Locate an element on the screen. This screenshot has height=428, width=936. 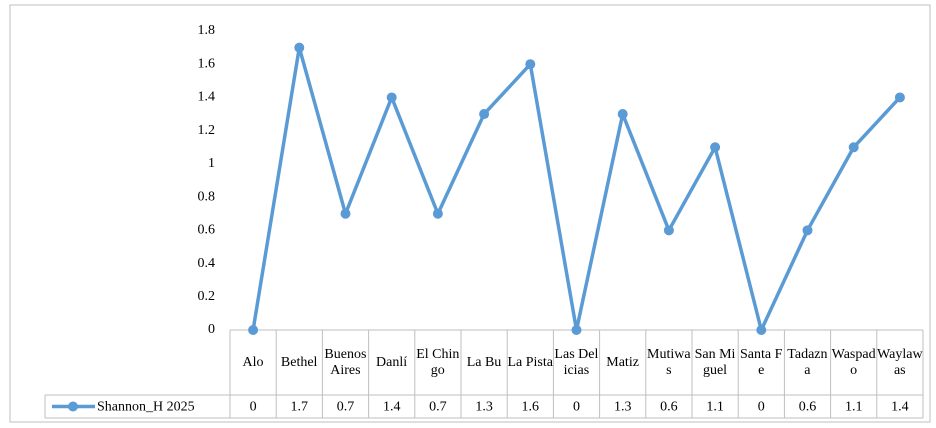
x-tick-label: Waspado is located at coordinates (853, 362).